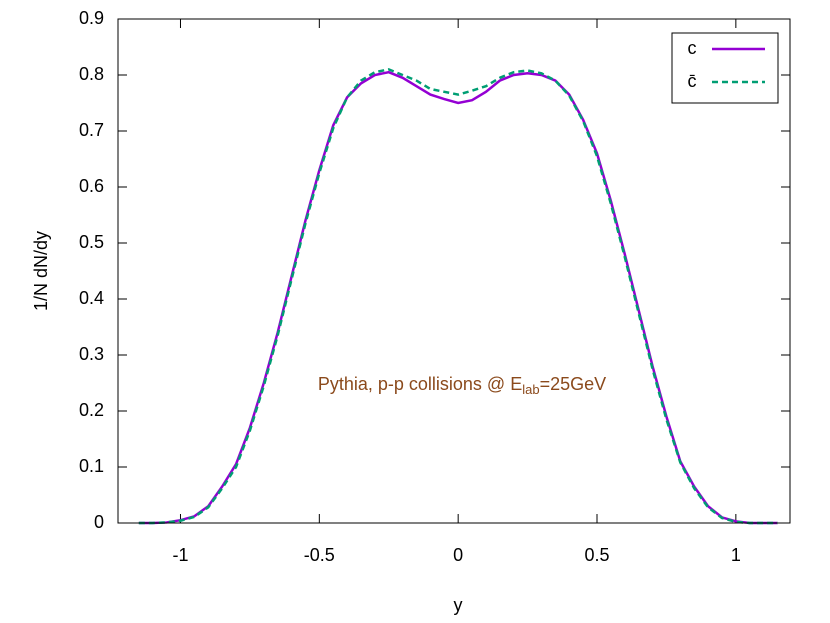 The height and width of the screenshot is (623, 830). I want to click on y-axis-label: 1/N dN/dy, so click(41, 271).